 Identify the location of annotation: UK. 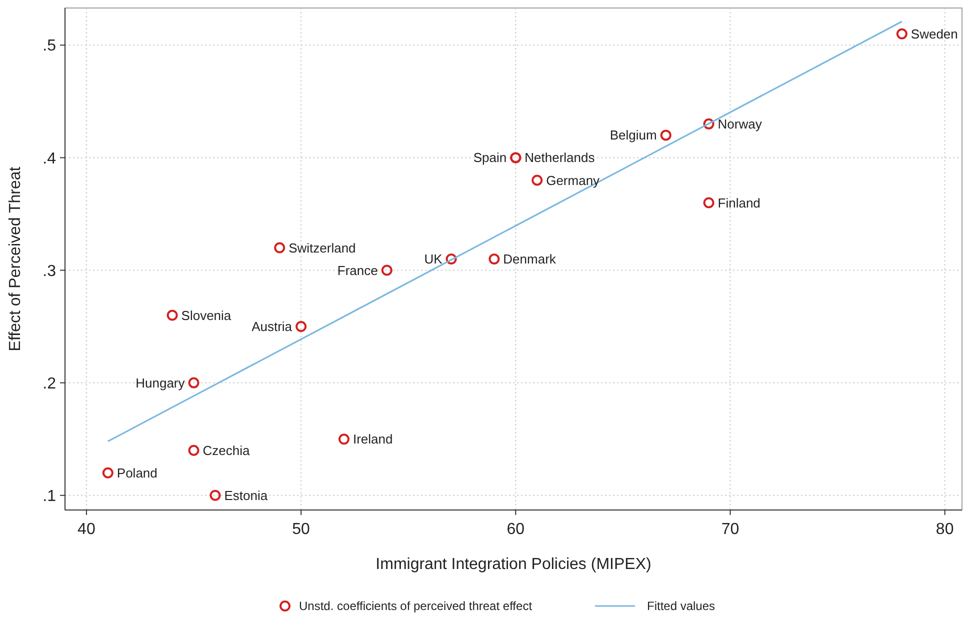
(433, 259).